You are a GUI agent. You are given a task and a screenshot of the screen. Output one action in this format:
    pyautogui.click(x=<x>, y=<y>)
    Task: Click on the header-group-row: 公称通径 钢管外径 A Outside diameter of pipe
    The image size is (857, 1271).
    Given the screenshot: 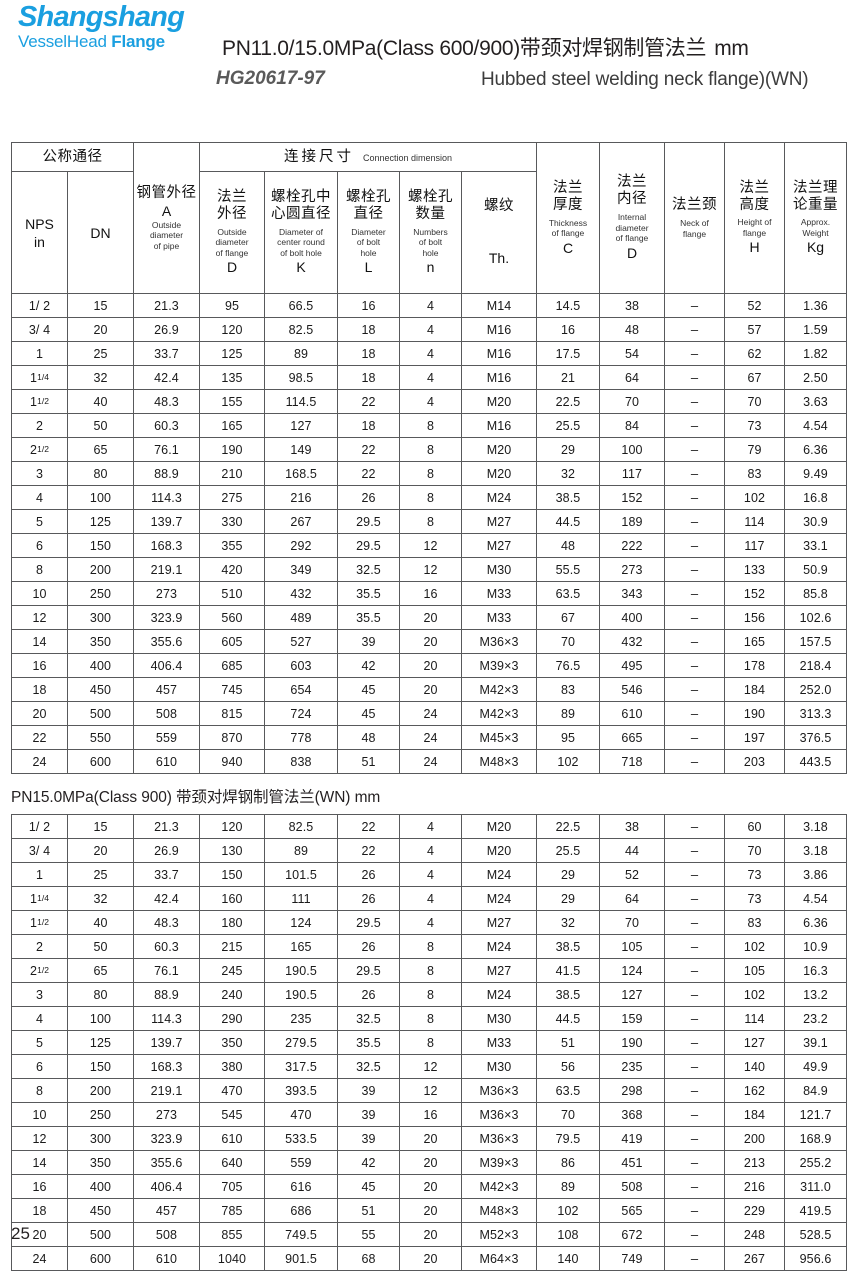 What is the action you would take?
    pyautogui.click(x=429, y=218)
    